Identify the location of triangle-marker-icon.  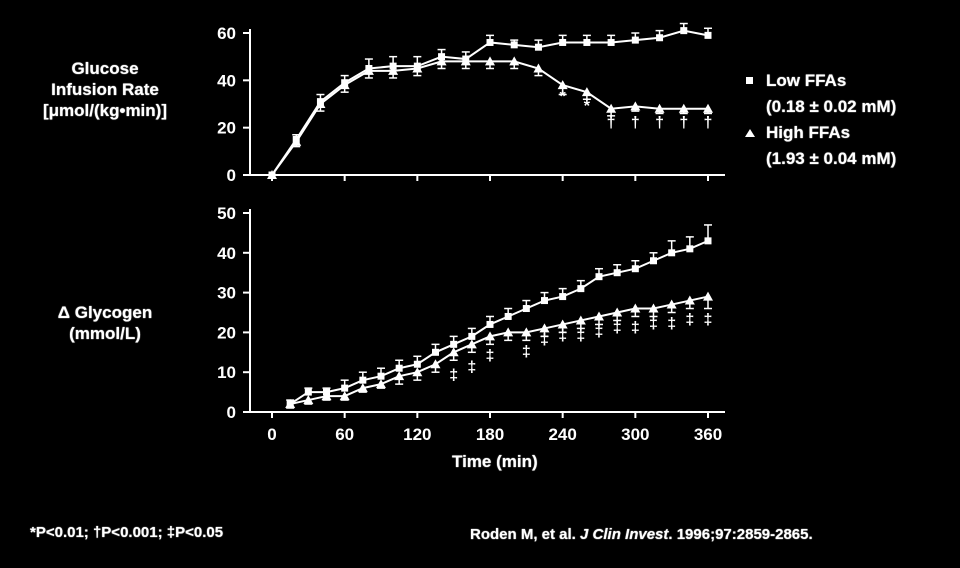
(750, 133).